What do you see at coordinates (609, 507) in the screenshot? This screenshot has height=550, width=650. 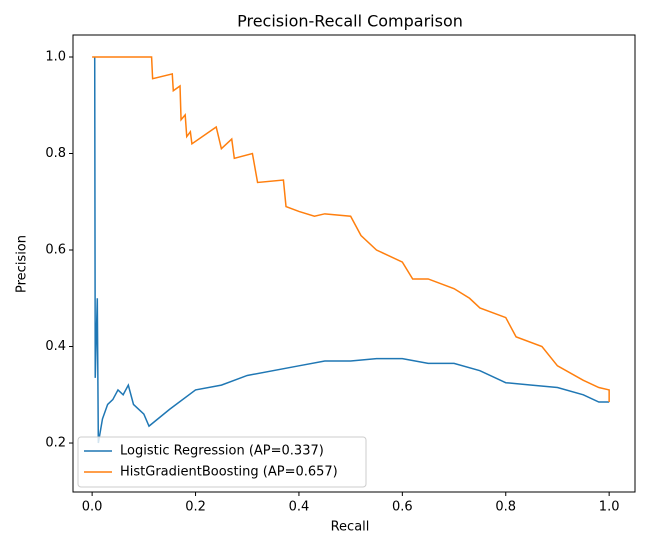 I see `x-tick-label: 1.0` at bounding box center [609, 507].